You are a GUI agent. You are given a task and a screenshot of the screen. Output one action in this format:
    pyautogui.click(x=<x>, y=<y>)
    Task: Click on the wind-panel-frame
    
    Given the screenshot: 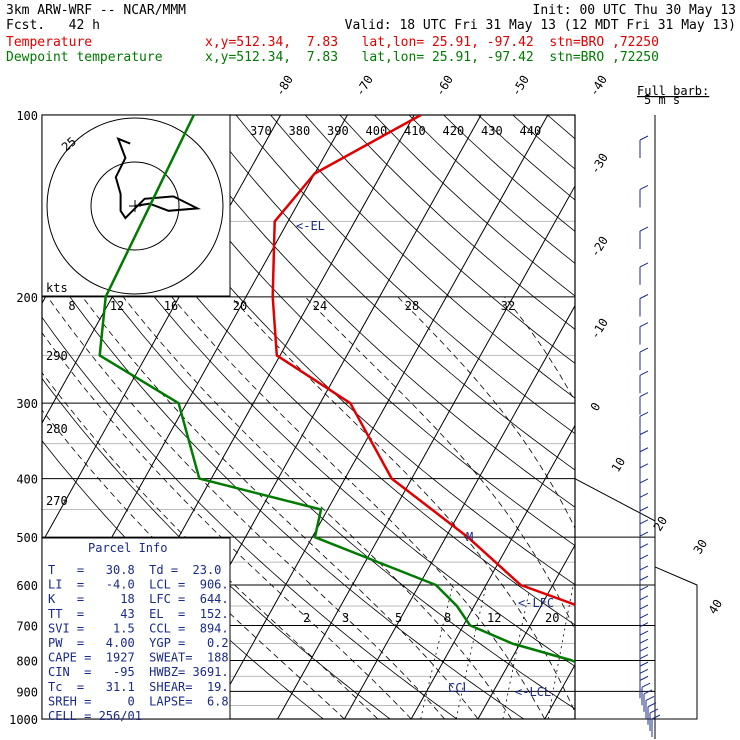 What is the action you would take?
    pyautogui.click(x=636, y=599)
    